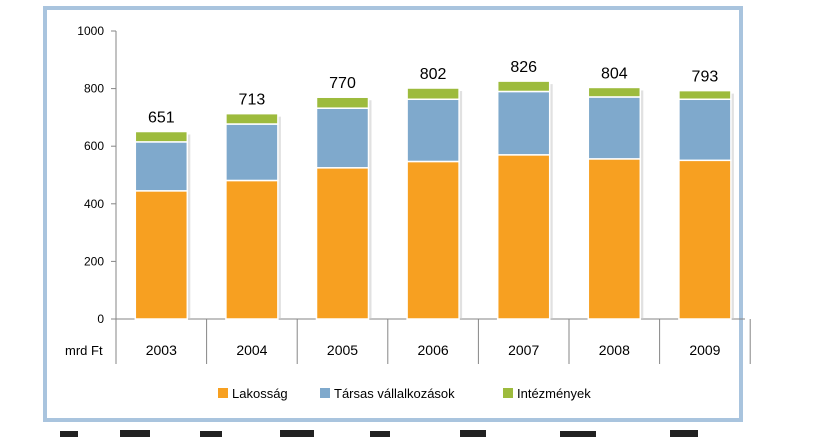 The image size is (819, 437). I want to click on bar-total-label: 826, so click(523, 67).